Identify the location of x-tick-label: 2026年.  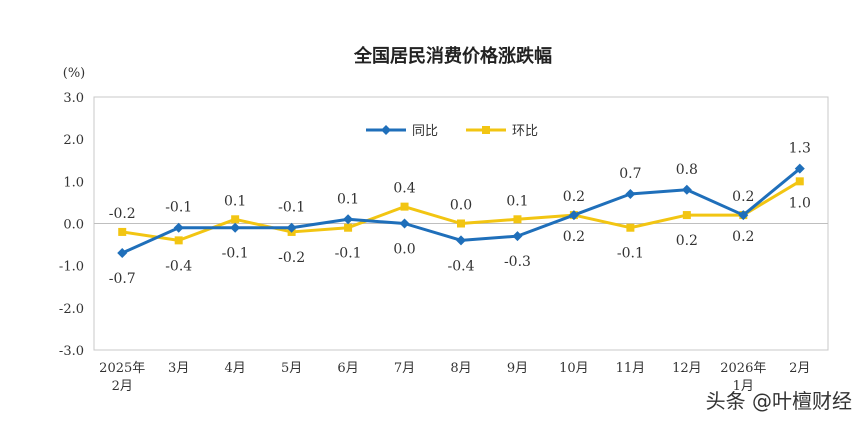
(743, 368).